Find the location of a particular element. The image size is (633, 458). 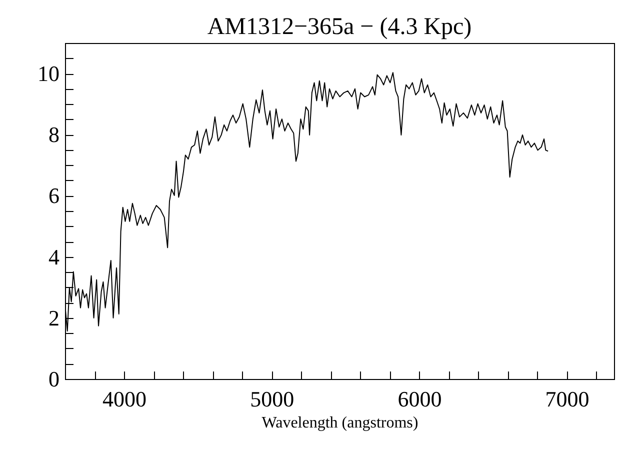

x-tick-label: 6000 is located at coordinates (420, 399).